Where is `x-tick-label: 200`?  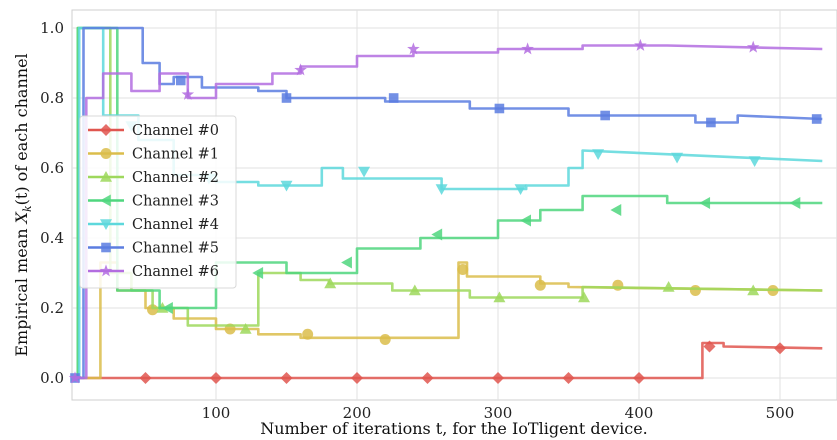 x-tick-label: 200 is located at coordinates (357, 413).